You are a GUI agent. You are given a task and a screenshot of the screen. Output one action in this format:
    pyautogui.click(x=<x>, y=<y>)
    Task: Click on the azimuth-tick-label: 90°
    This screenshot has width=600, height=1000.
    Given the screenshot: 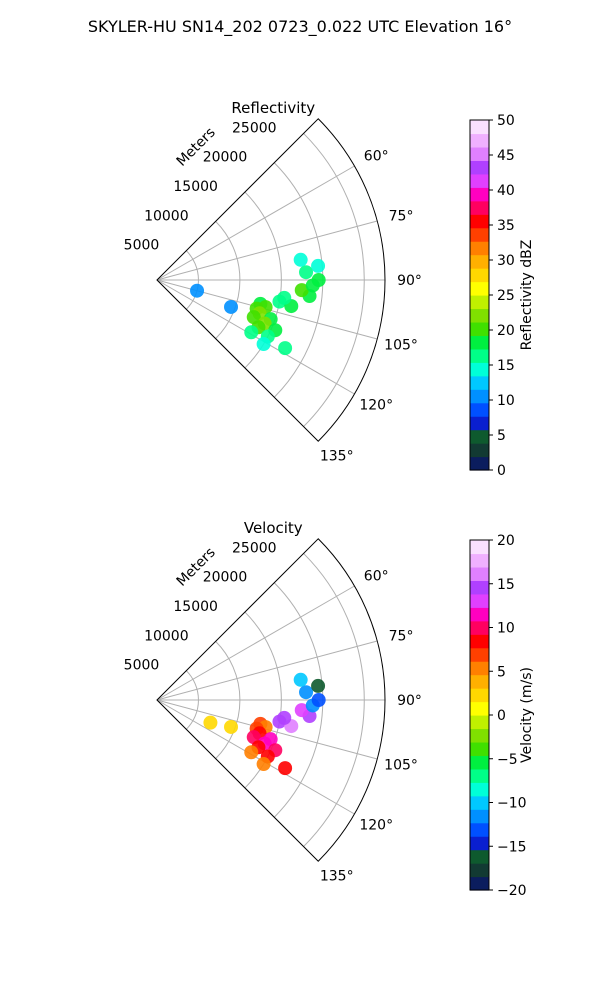 What is the action you would take?
    pyautogui.click(x=409, y=281)
    